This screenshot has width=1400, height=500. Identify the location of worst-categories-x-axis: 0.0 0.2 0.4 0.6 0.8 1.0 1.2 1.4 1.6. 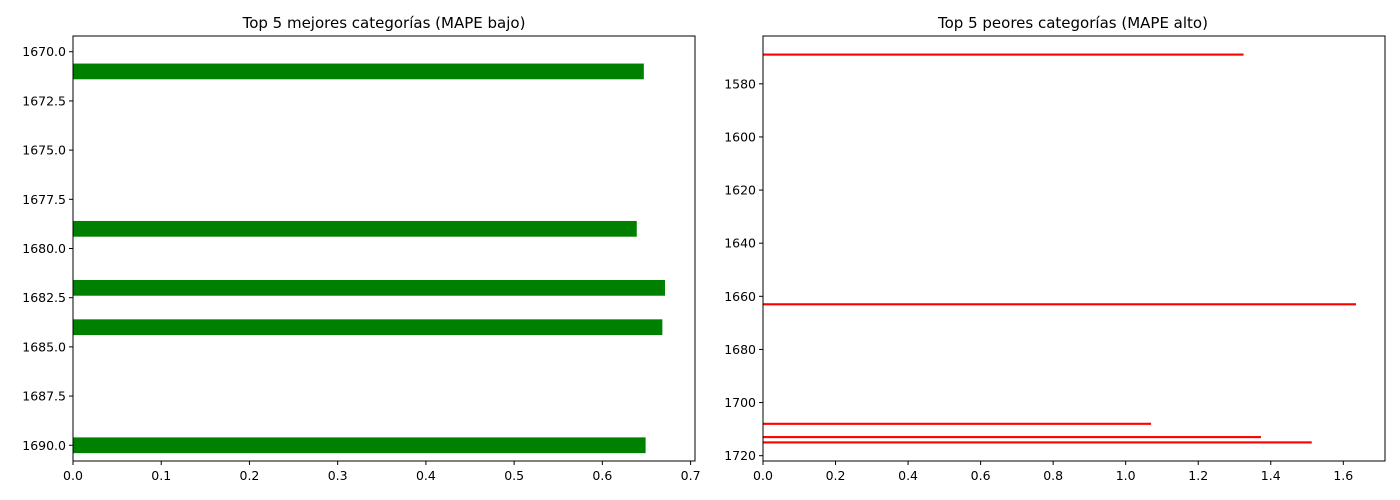
(1053, 472).